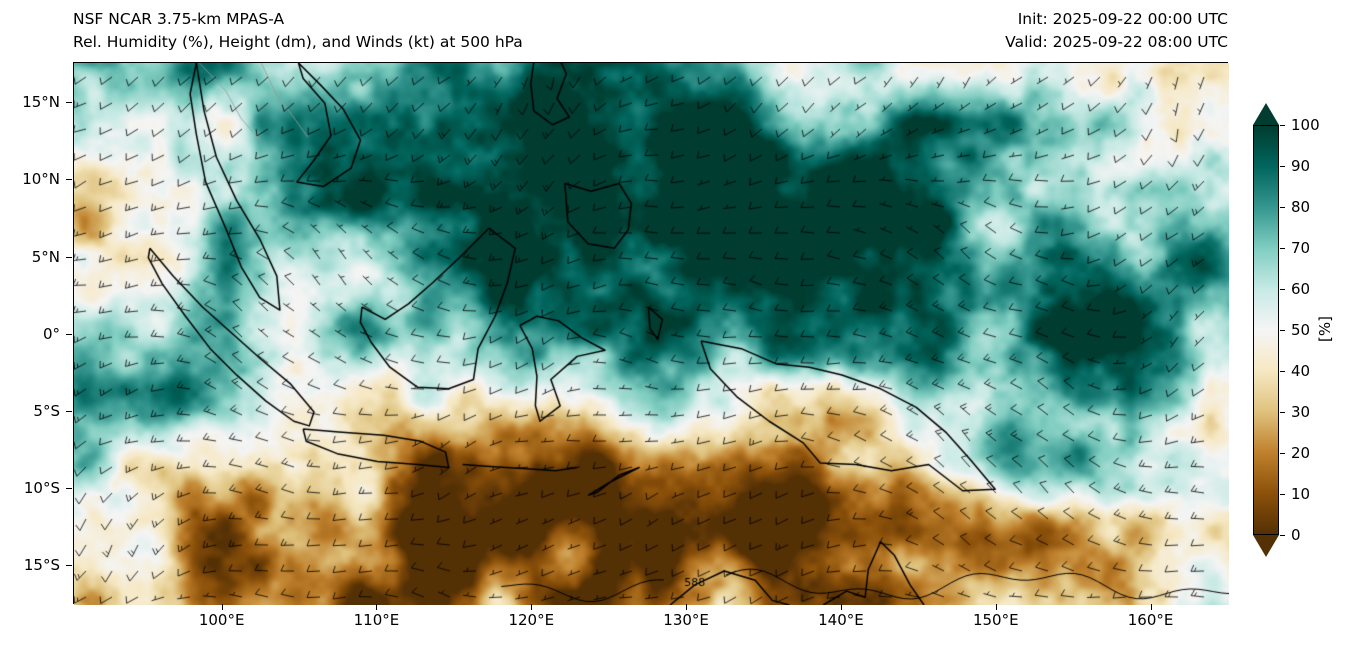 The width and height of the screenshot is (1361, 649). Describe the element at coordinates (1301, 453) in the screenshot. I see `colorbar-tick-label: 20` at that location.